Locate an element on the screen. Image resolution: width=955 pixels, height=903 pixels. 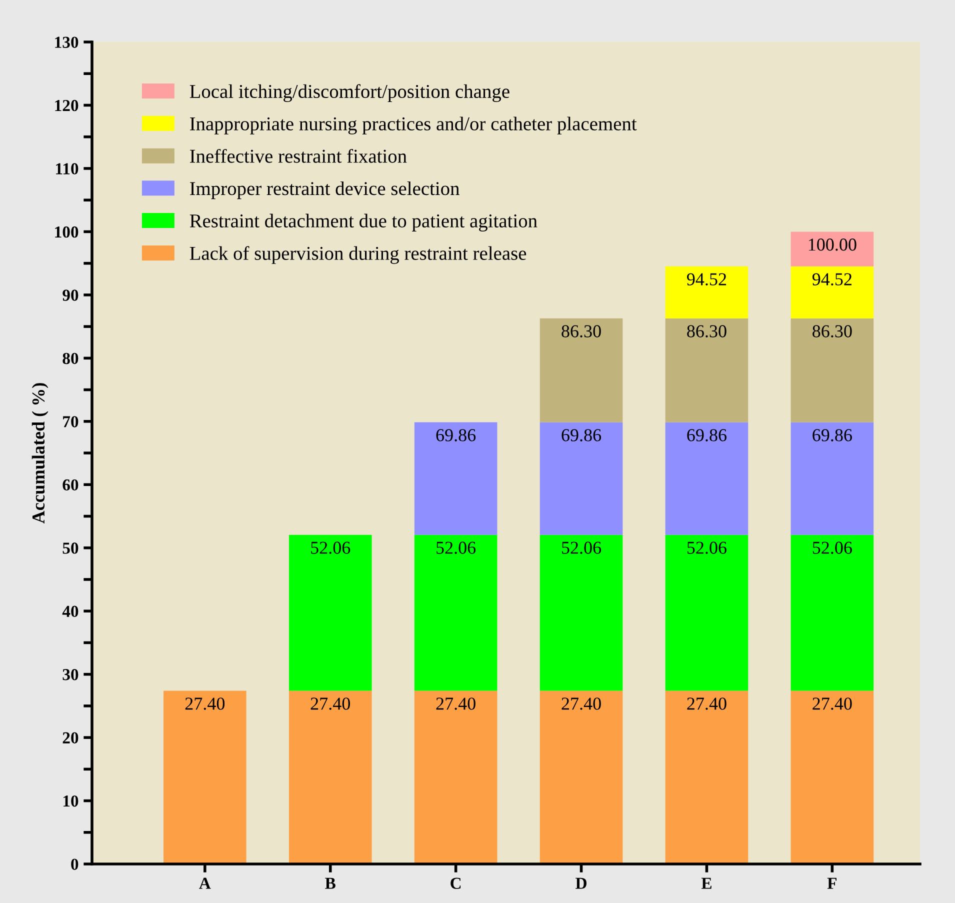
y-tick-label: 10 is located at coordinates (70, 801).